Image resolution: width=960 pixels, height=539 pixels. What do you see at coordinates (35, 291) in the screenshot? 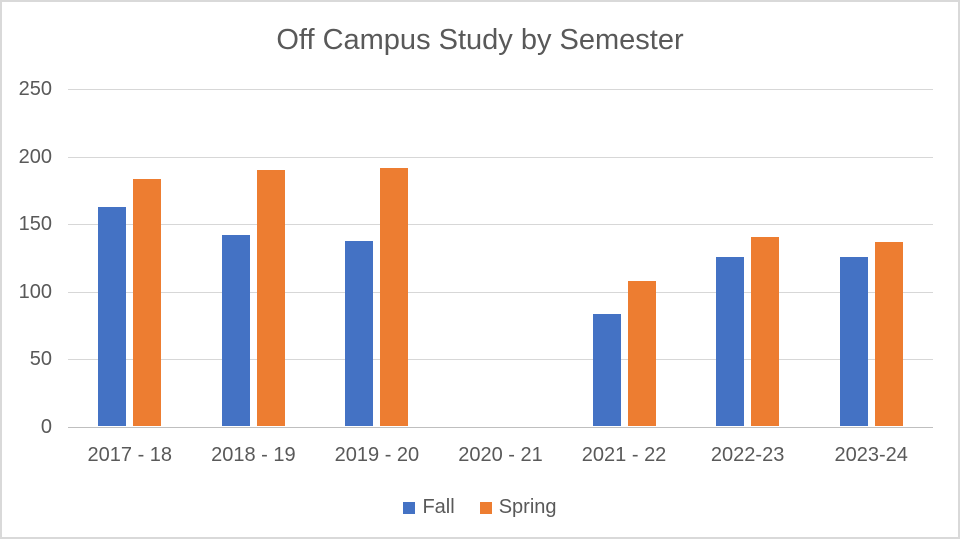
I see `y-tick-label-100: 100` at bounding box center [35, 291].